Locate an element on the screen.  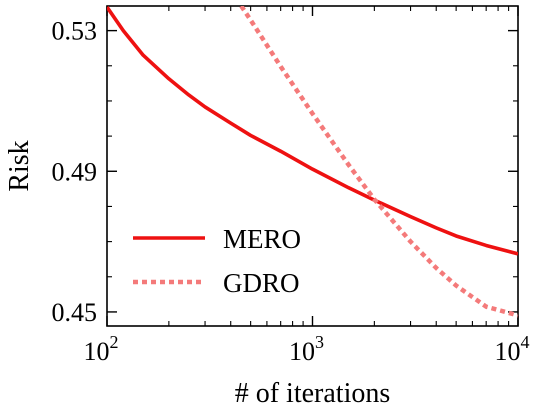
y-tick-label: 0.49 is located at coordinates (75, 171).